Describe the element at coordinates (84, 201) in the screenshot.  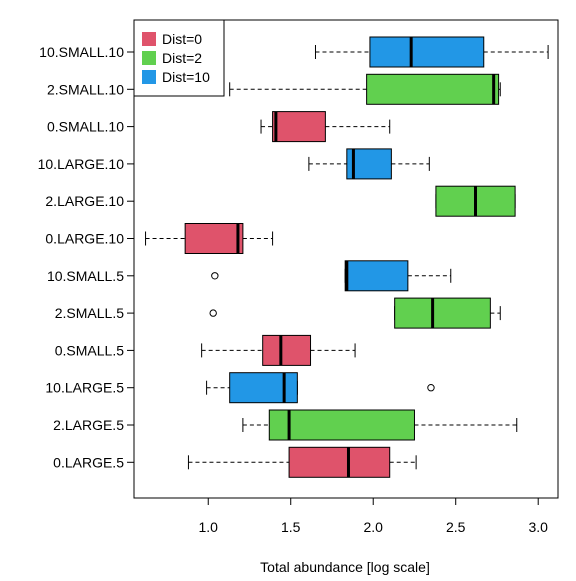
I see `y-tick-label: 2.LARGE.10` at that location.